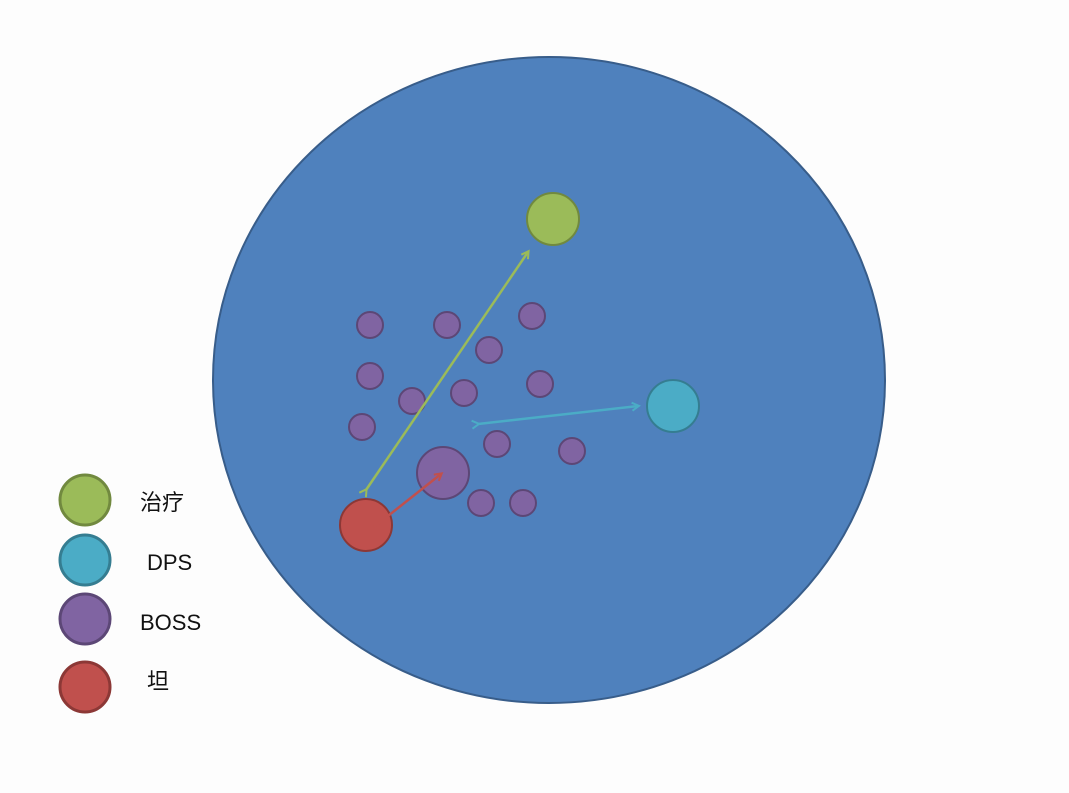  Describe the element at coordinates (447, 371) in the screenshot. I see `healer-tank-arrow` at that location.